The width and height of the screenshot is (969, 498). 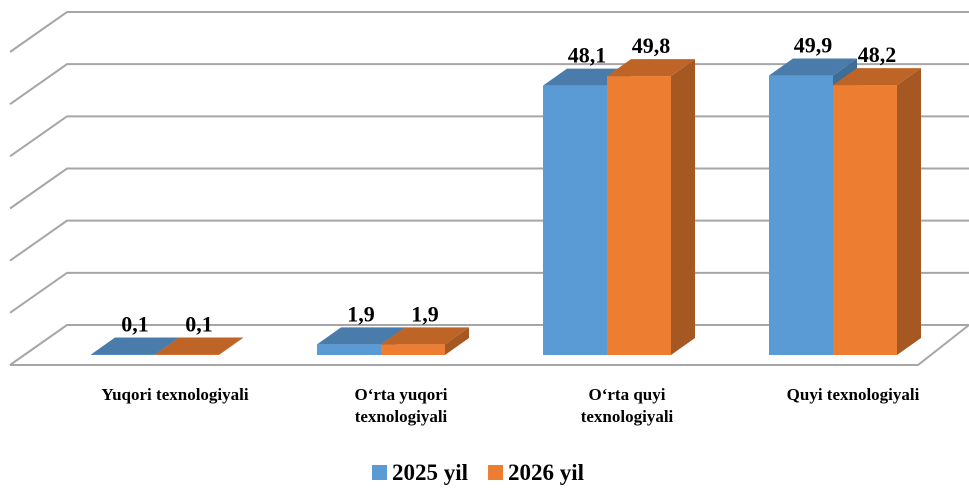 I want to click on value-label: 49,8, so click(x=651, y=45).